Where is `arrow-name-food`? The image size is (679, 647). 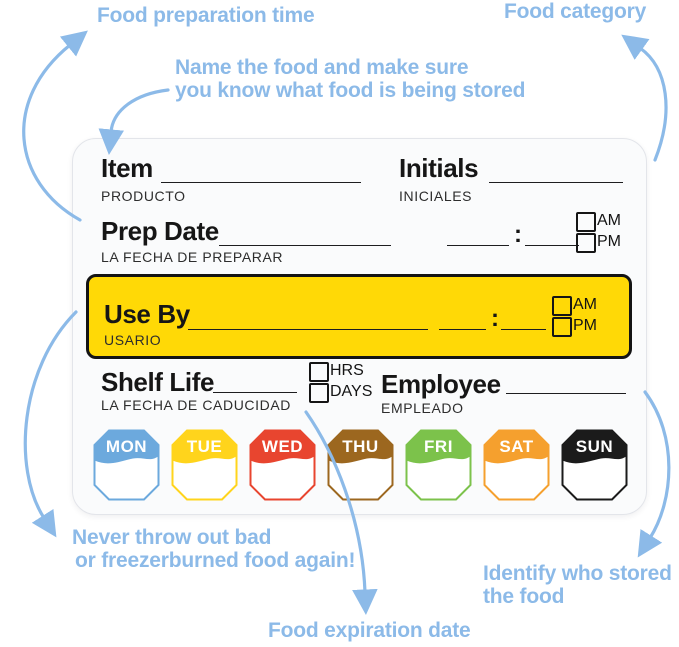 arrow-name-food is located at coordinates (134, 121).